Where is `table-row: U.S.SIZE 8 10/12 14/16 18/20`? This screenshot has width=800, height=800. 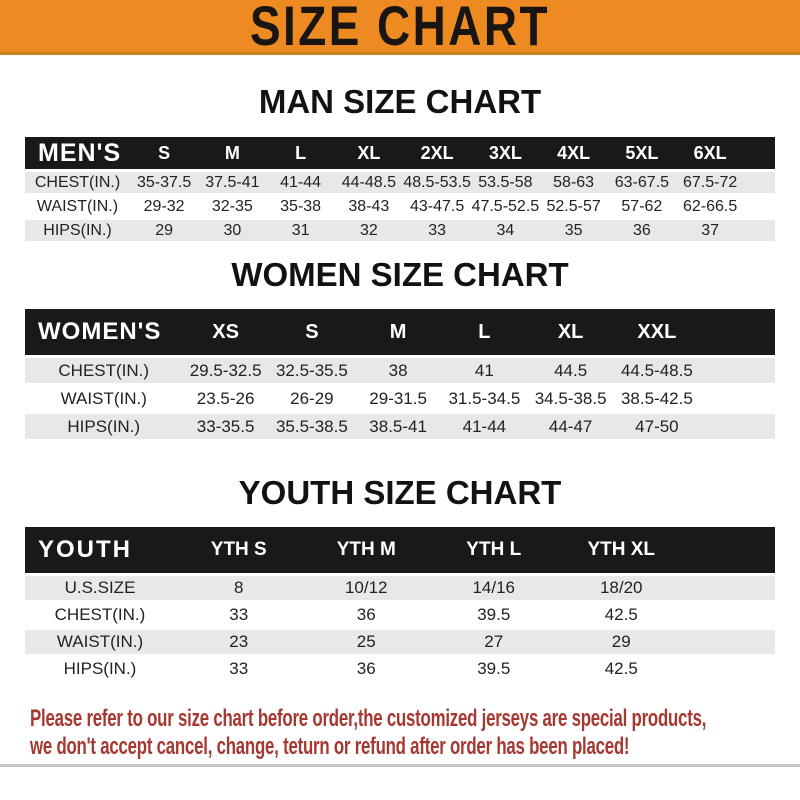 table-row: U.S.SIZE 8 10/12 14/16 18/20 is located at coordinates (400, 586).